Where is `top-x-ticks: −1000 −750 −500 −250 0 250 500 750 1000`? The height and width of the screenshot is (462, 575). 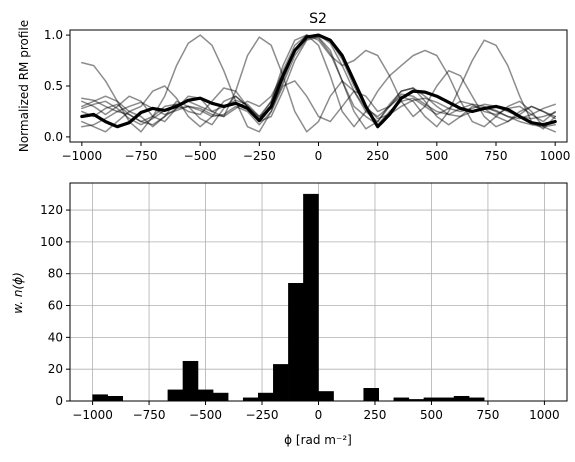 top-x-ticks: −1000 −750 −500 −250 0 250 500 750 1000 is located at coordinates (316, 152).